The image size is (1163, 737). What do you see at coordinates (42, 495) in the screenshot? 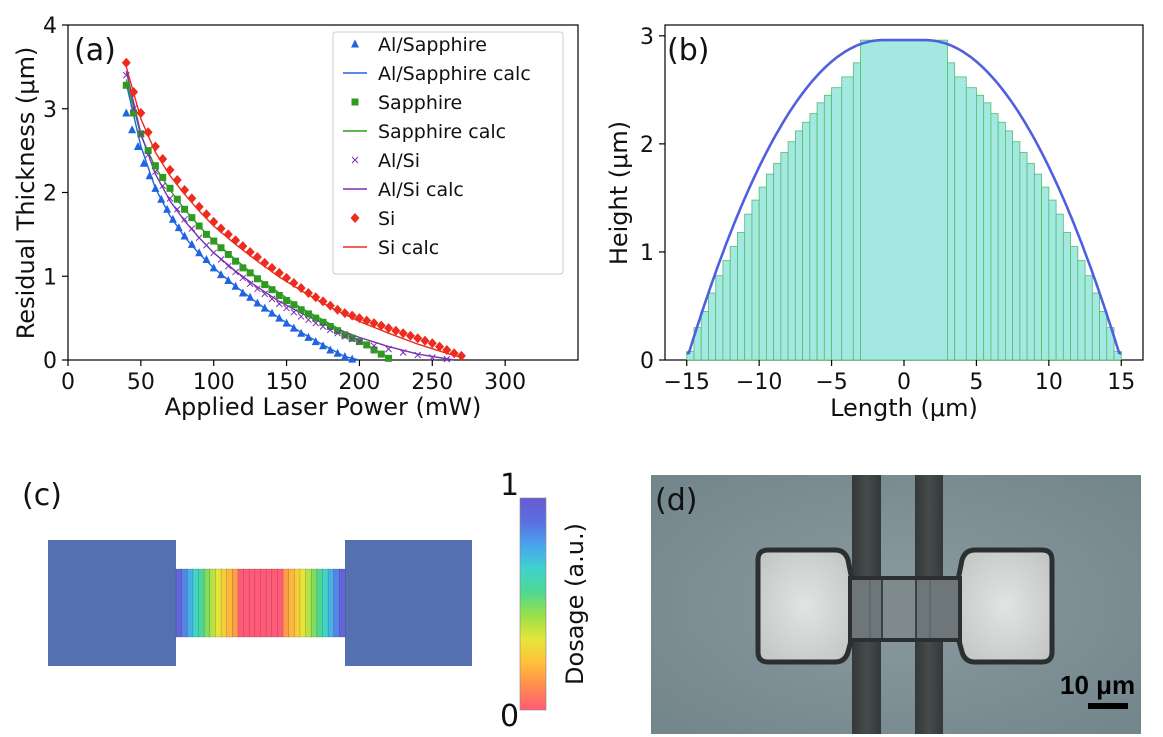
I see `panel-c-label: (c)` at bounding box center [42, 495].